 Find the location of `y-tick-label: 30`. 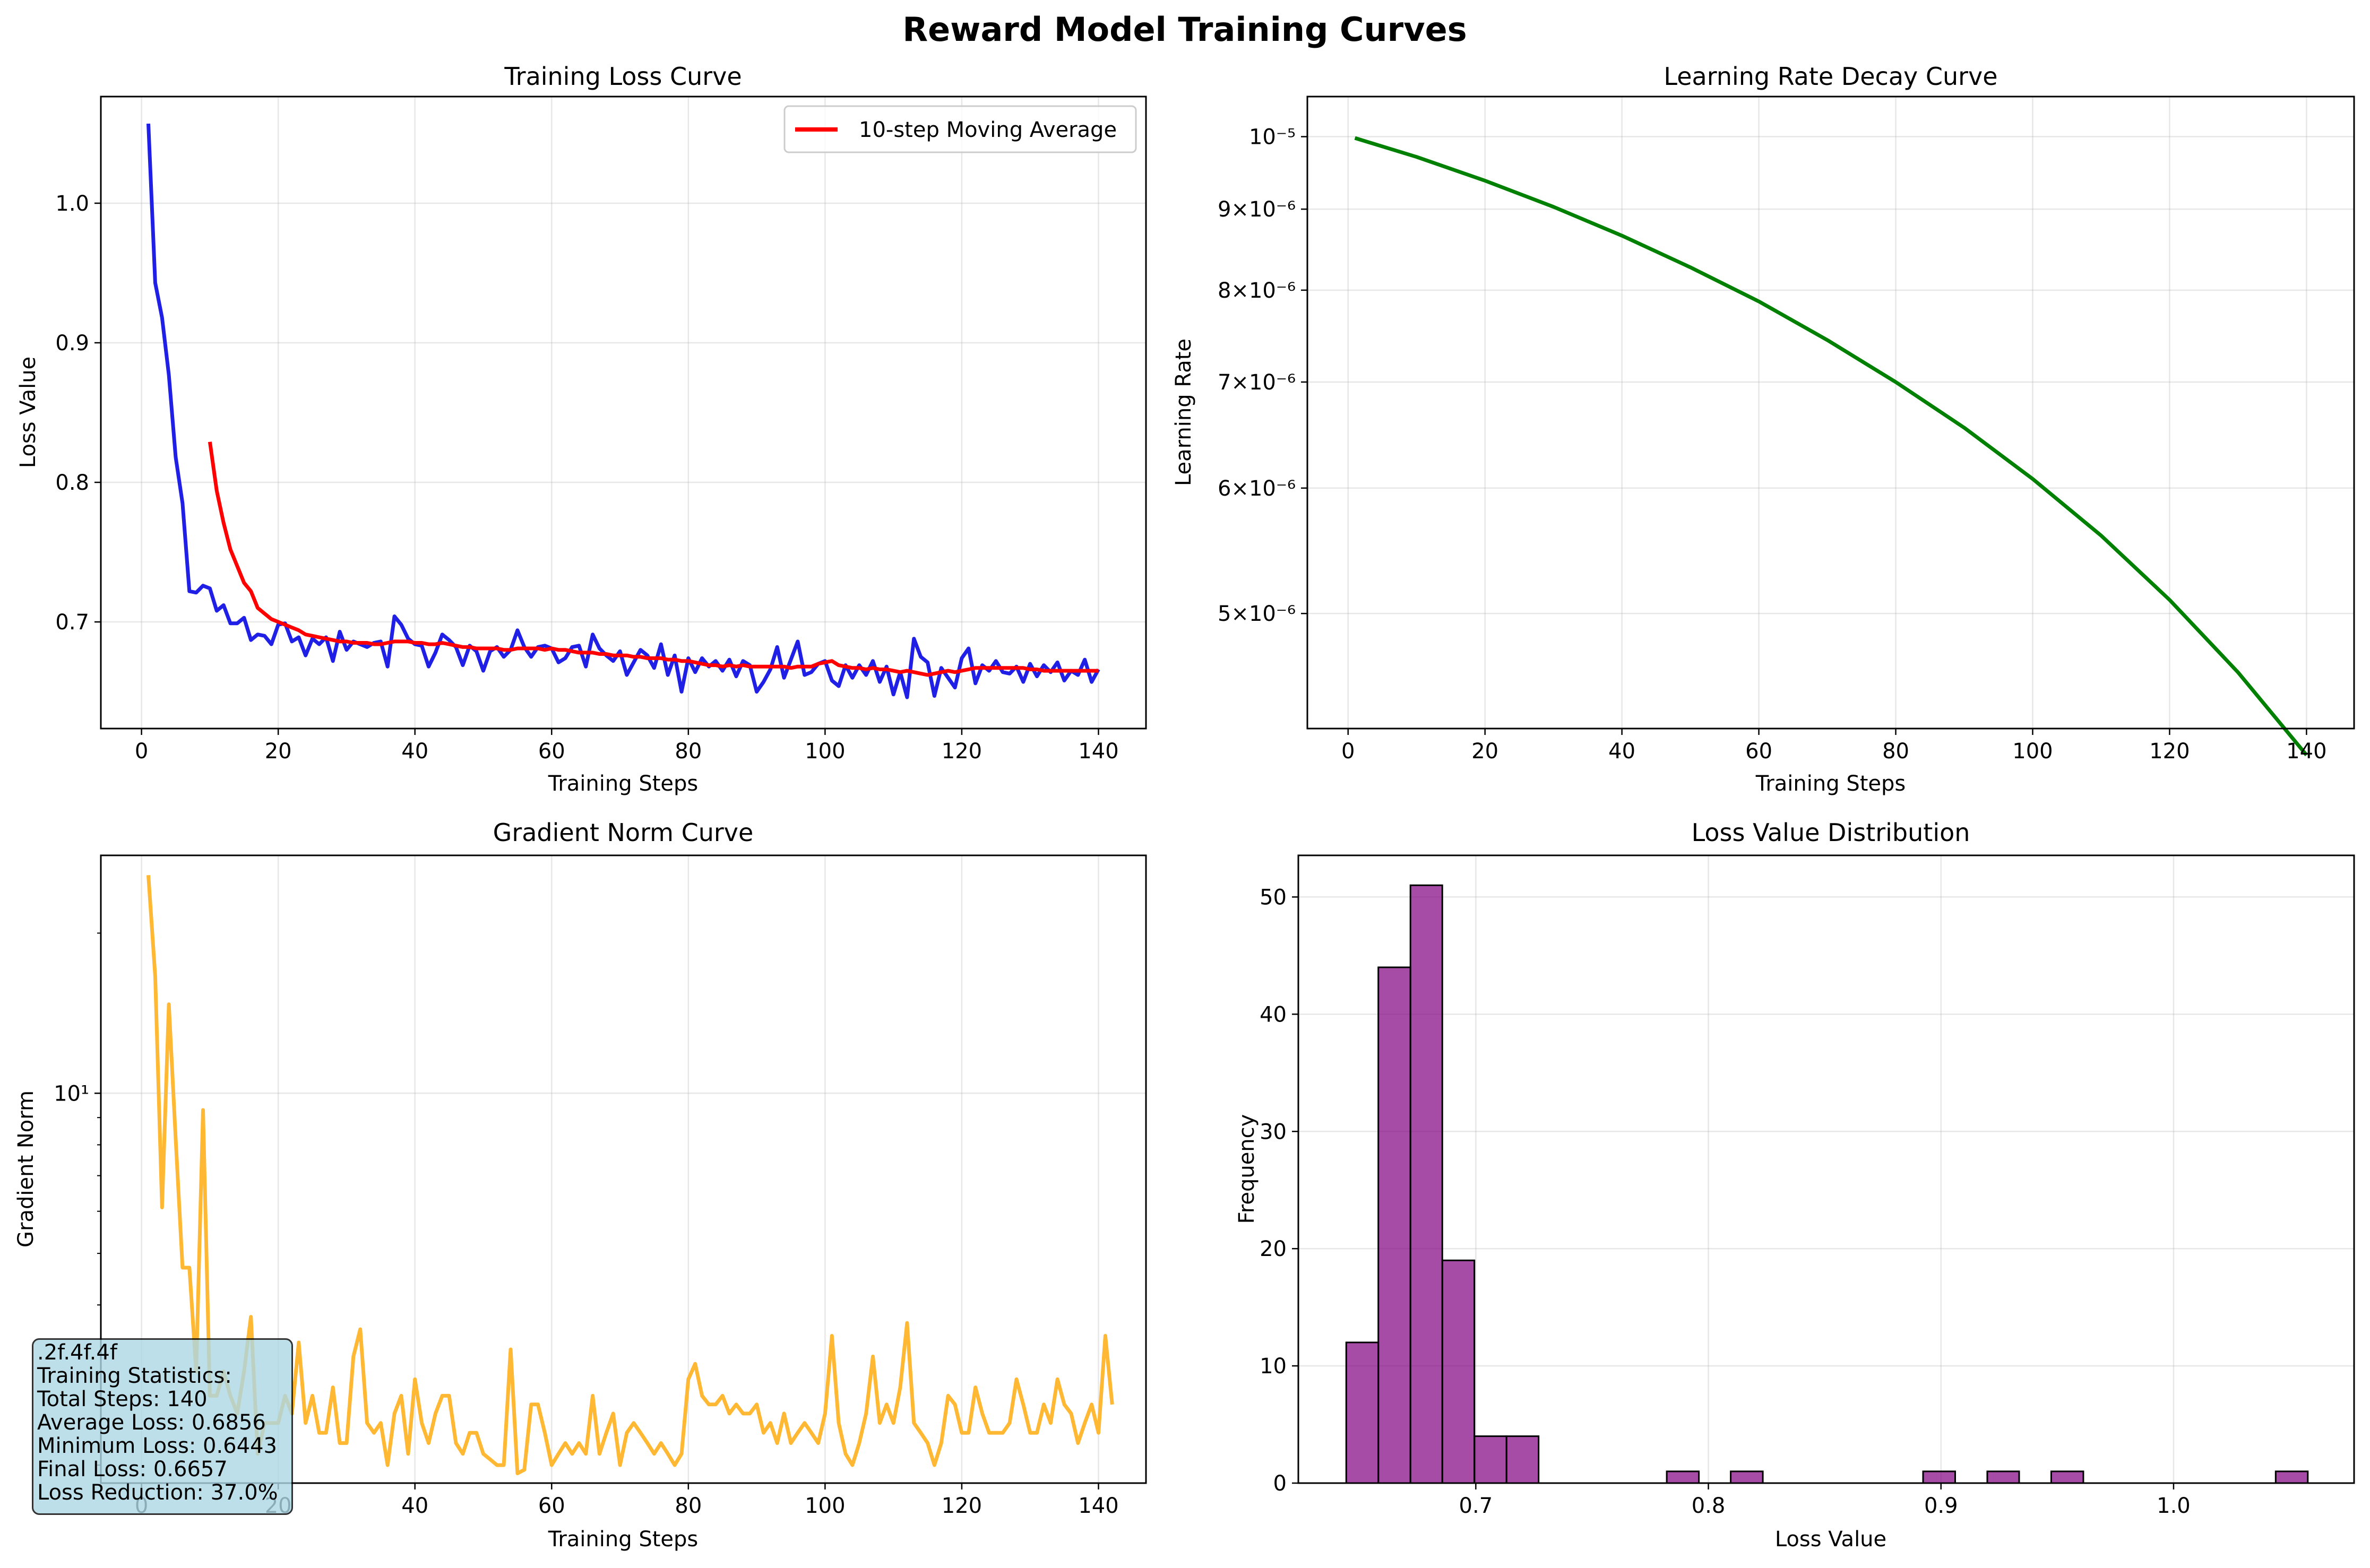

y-tick-label: 30 is located at coordinates (1274, 1132).